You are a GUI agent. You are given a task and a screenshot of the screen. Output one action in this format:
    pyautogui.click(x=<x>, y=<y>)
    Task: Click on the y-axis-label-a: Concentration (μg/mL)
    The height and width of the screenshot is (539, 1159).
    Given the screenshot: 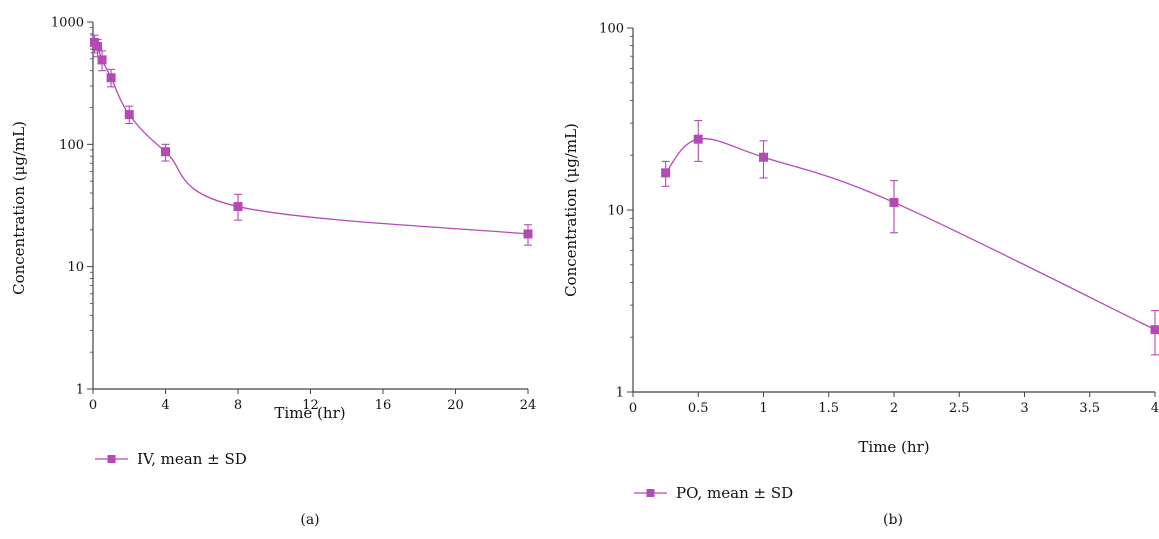 What is the action you would take?
    pyautogui.click(x=19, y=208)
    